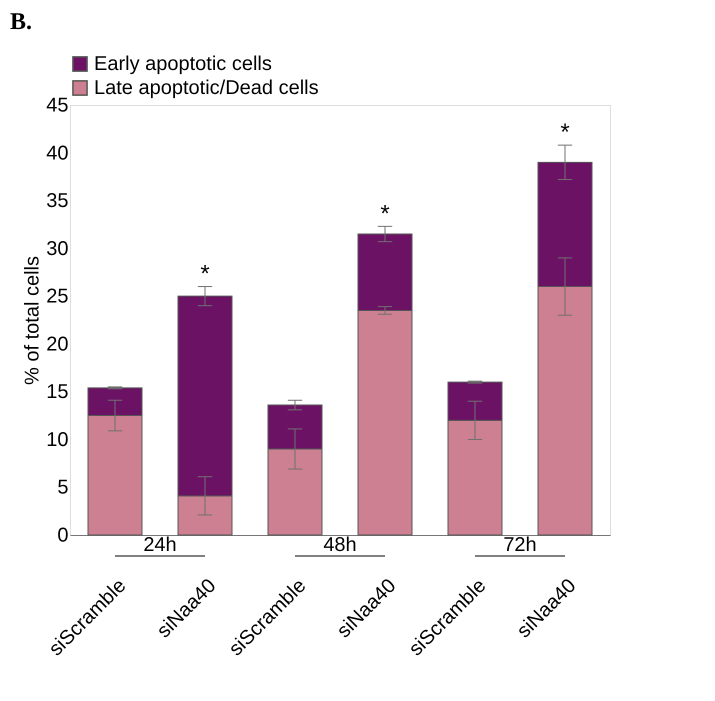 The width and height of the screenshot is (715, 701). Describe the element at coordinates (57, 249) in the screenshot. I see `y-tick-label: 30` at that location.